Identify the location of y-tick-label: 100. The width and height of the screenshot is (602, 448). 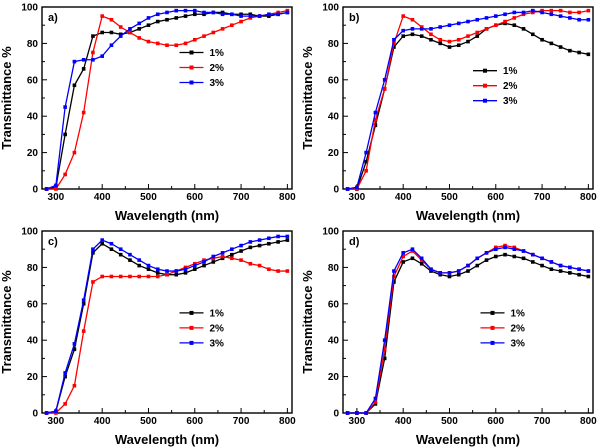
(330, 232).